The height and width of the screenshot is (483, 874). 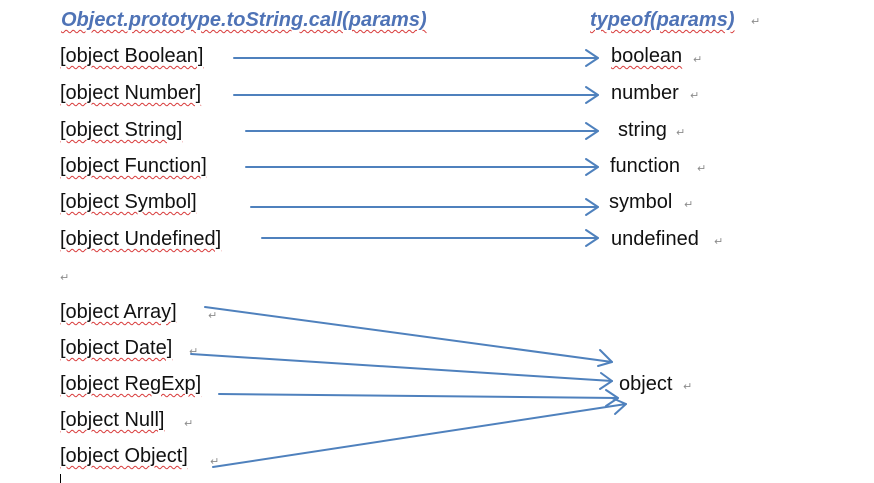 What do you see at coordinates (418, 398) in the screenshot?
I see `arrow-regexp-to-object` at bounding box center [418, 398].